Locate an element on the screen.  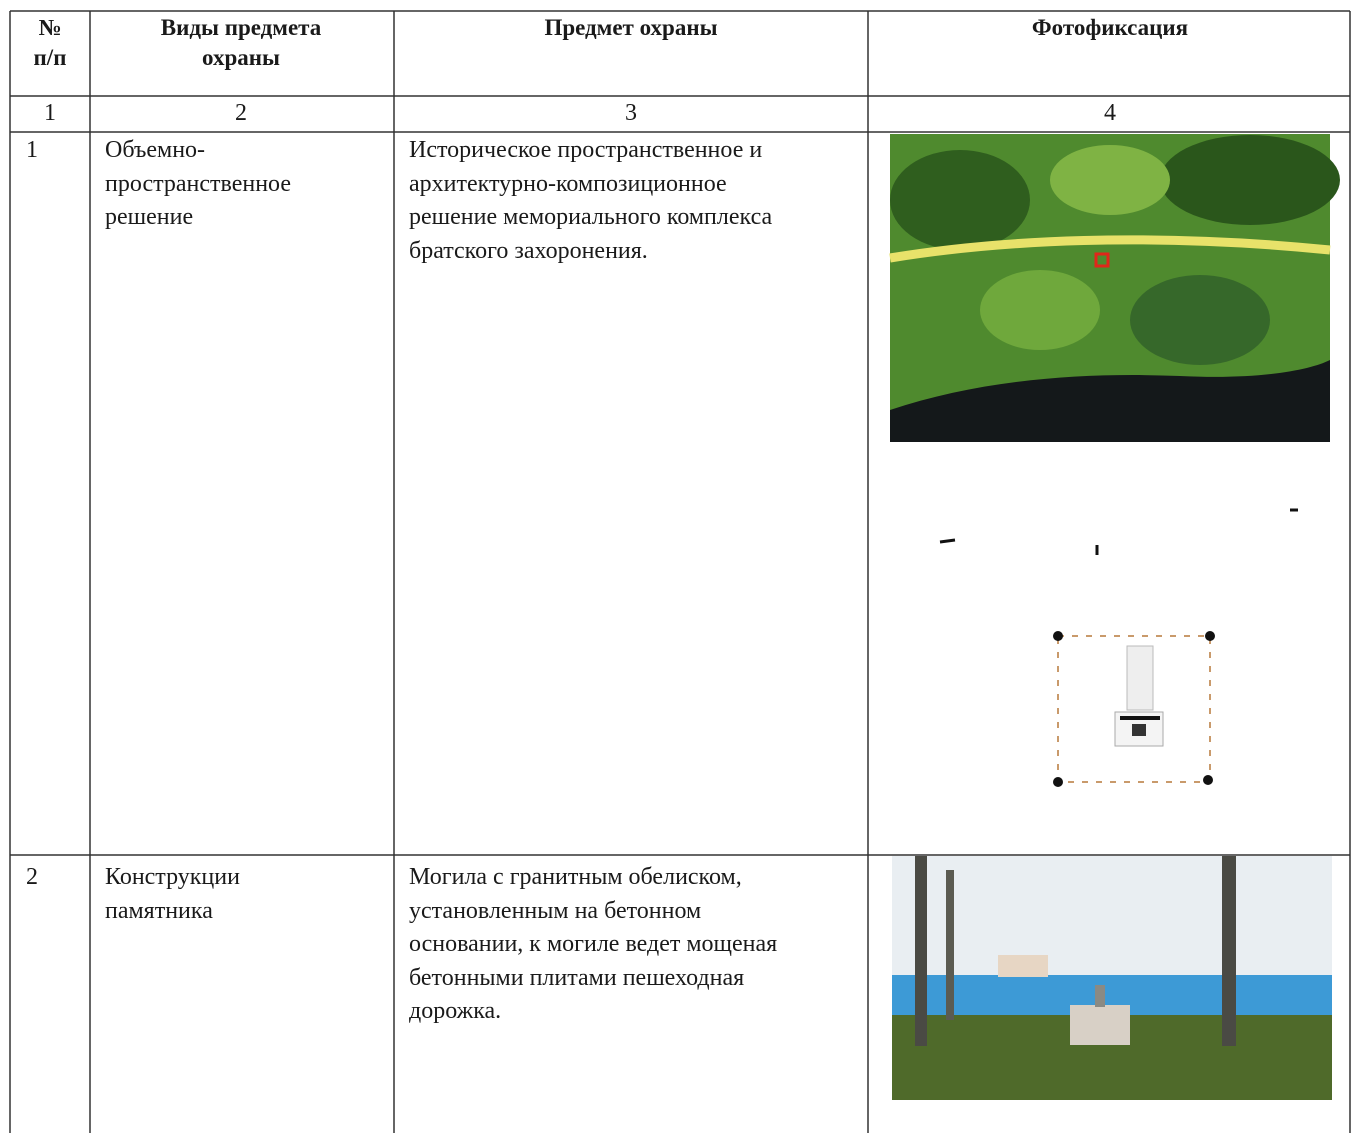
column-number: 4 is located at coordinates (1110, 113).